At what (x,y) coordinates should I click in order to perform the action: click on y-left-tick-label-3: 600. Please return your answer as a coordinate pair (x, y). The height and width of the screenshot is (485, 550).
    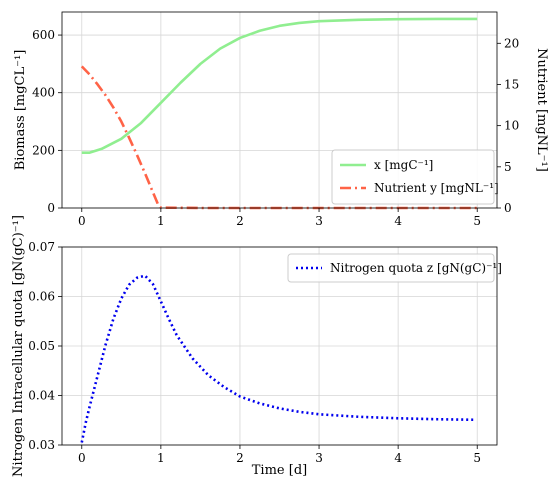
    Looking at the image, I should click on (43, 35).